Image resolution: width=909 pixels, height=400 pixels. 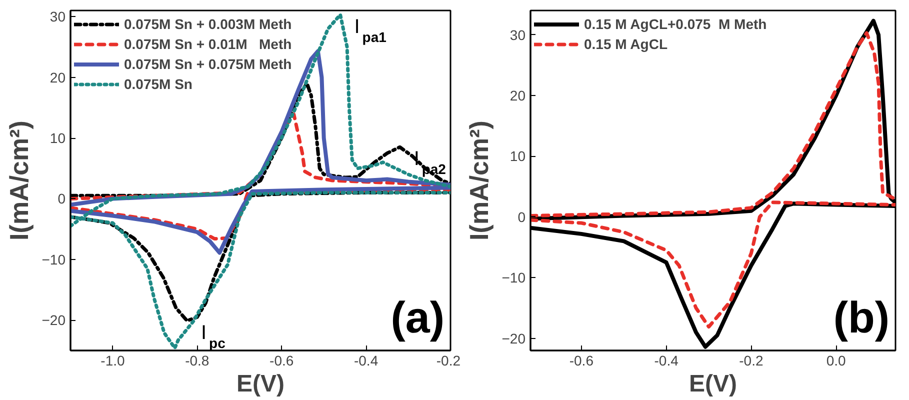 What do you see at coordinates (197, 360) in the screenshot?
I see `x-tick-label: -0.8` at bounding box center [197, 360].